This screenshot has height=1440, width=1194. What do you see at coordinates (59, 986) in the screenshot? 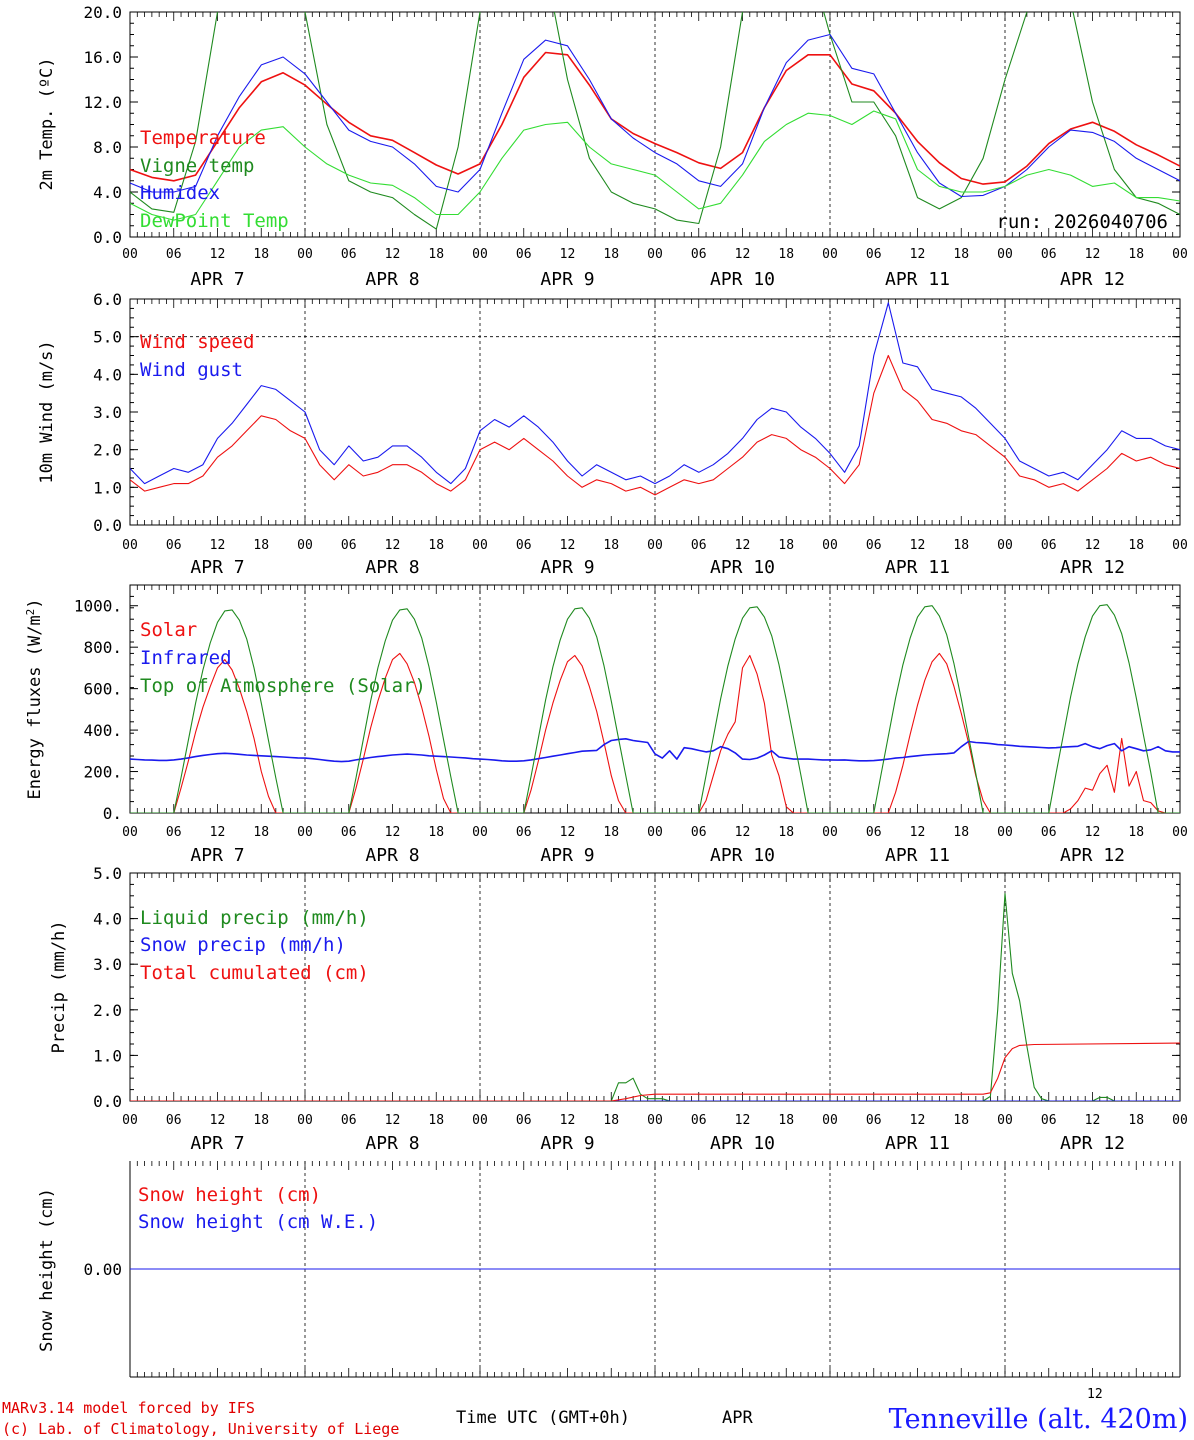
I see `y-axis-title: Precip (mm/h)` at bounding box center [59, 986].